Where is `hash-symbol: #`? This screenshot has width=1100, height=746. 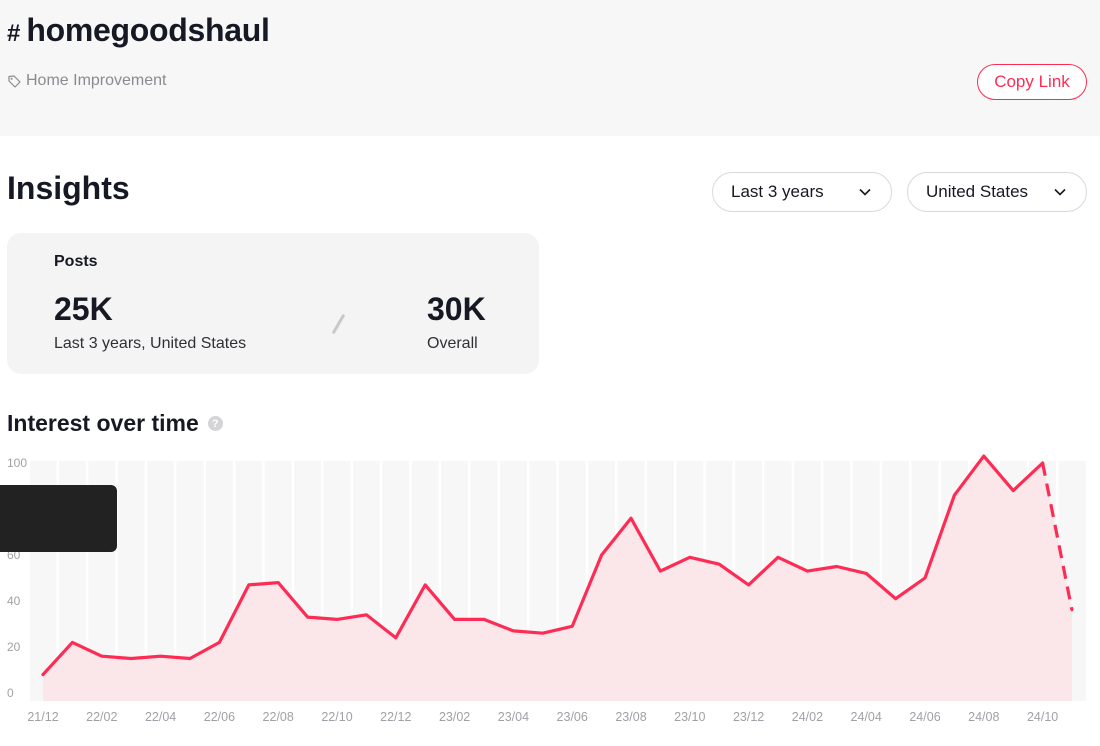
hash-symbol: # is located at coordinates (14, 33).